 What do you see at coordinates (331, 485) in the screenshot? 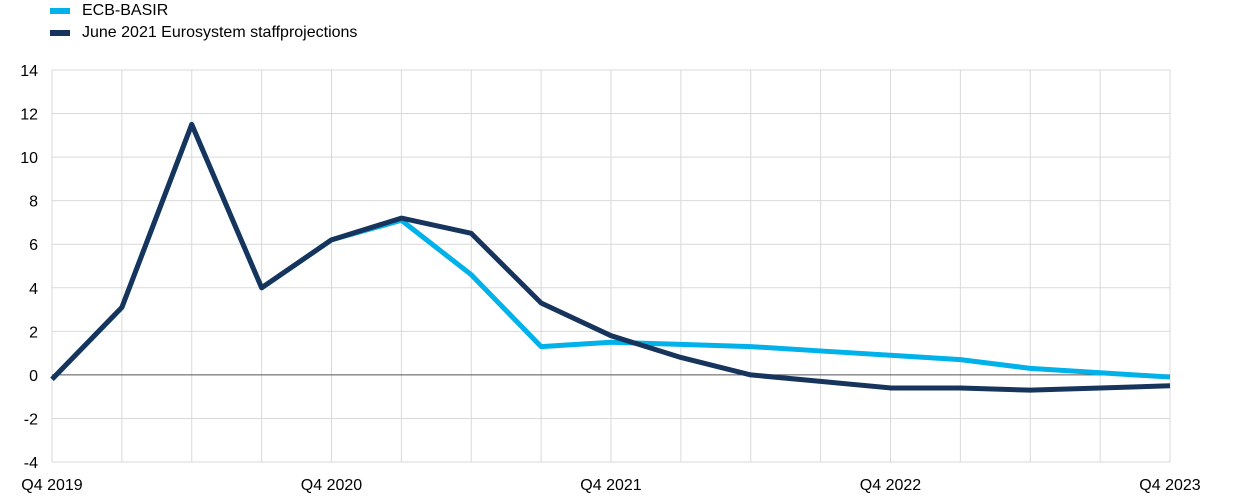
I see `x-tick-label: Q4 2020` at bounding box center [331, 485].